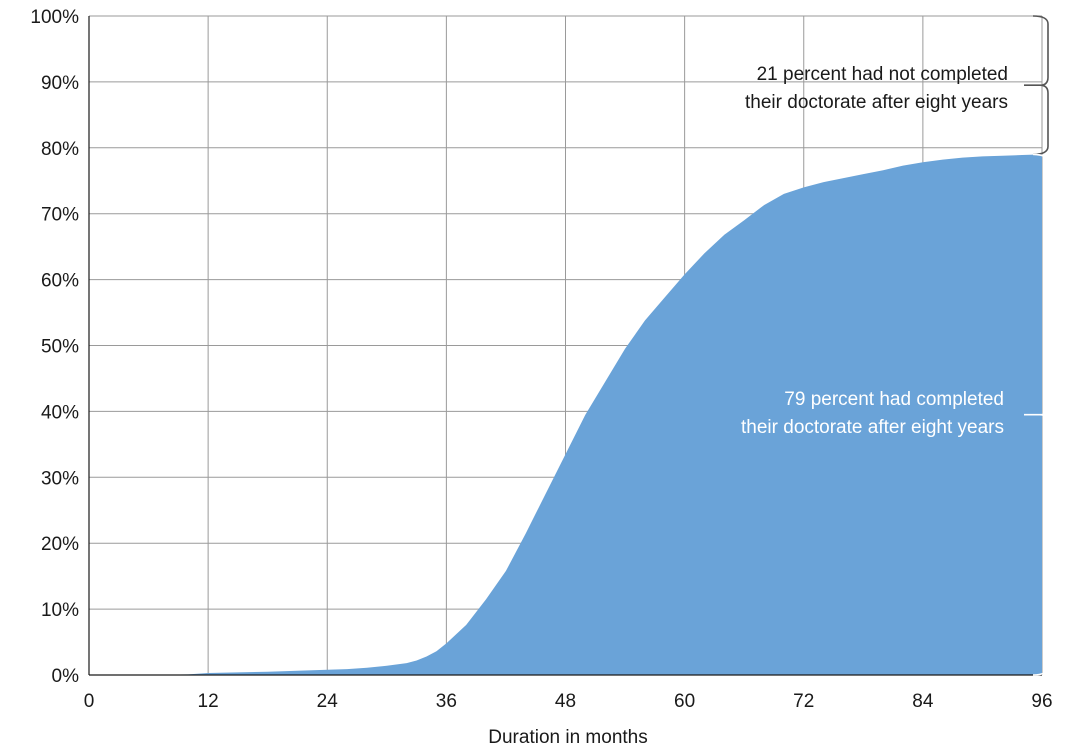  I want to click on y-tick-label-40: 40%, so click(60, 412).